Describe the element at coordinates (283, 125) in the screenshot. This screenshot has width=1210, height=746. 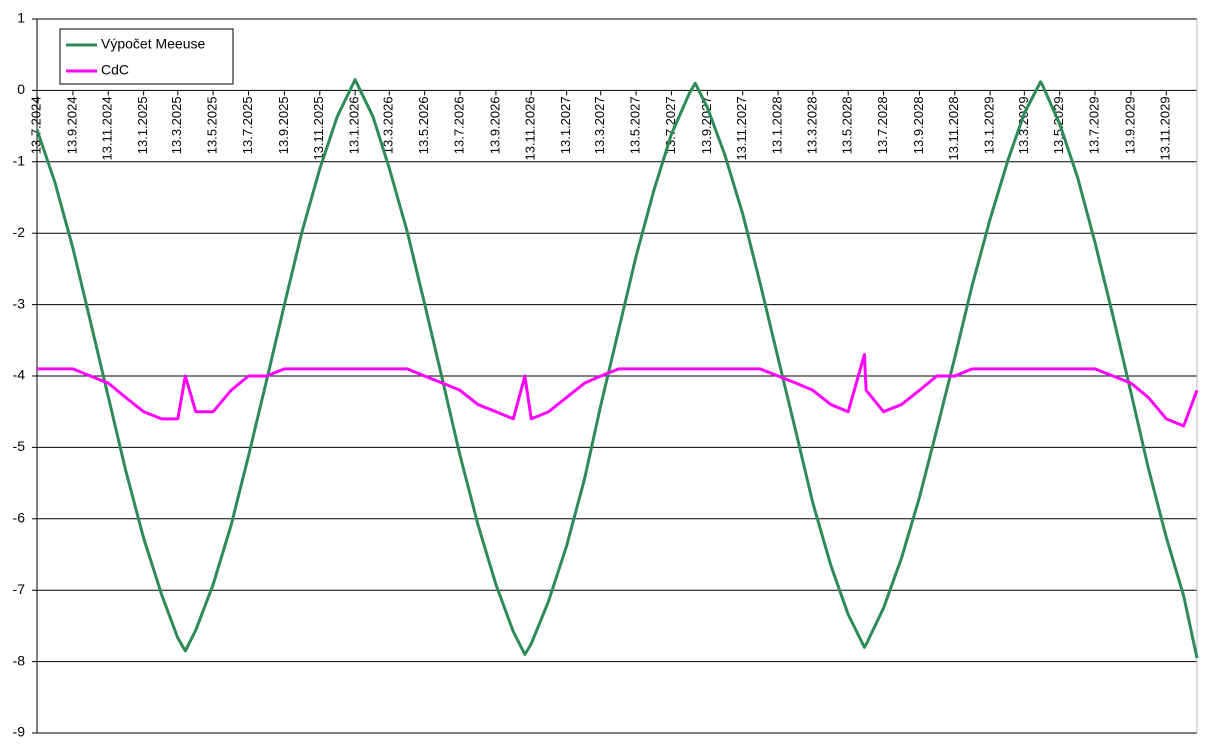
I see `x-tick-label: 13.9.2025` at that location.